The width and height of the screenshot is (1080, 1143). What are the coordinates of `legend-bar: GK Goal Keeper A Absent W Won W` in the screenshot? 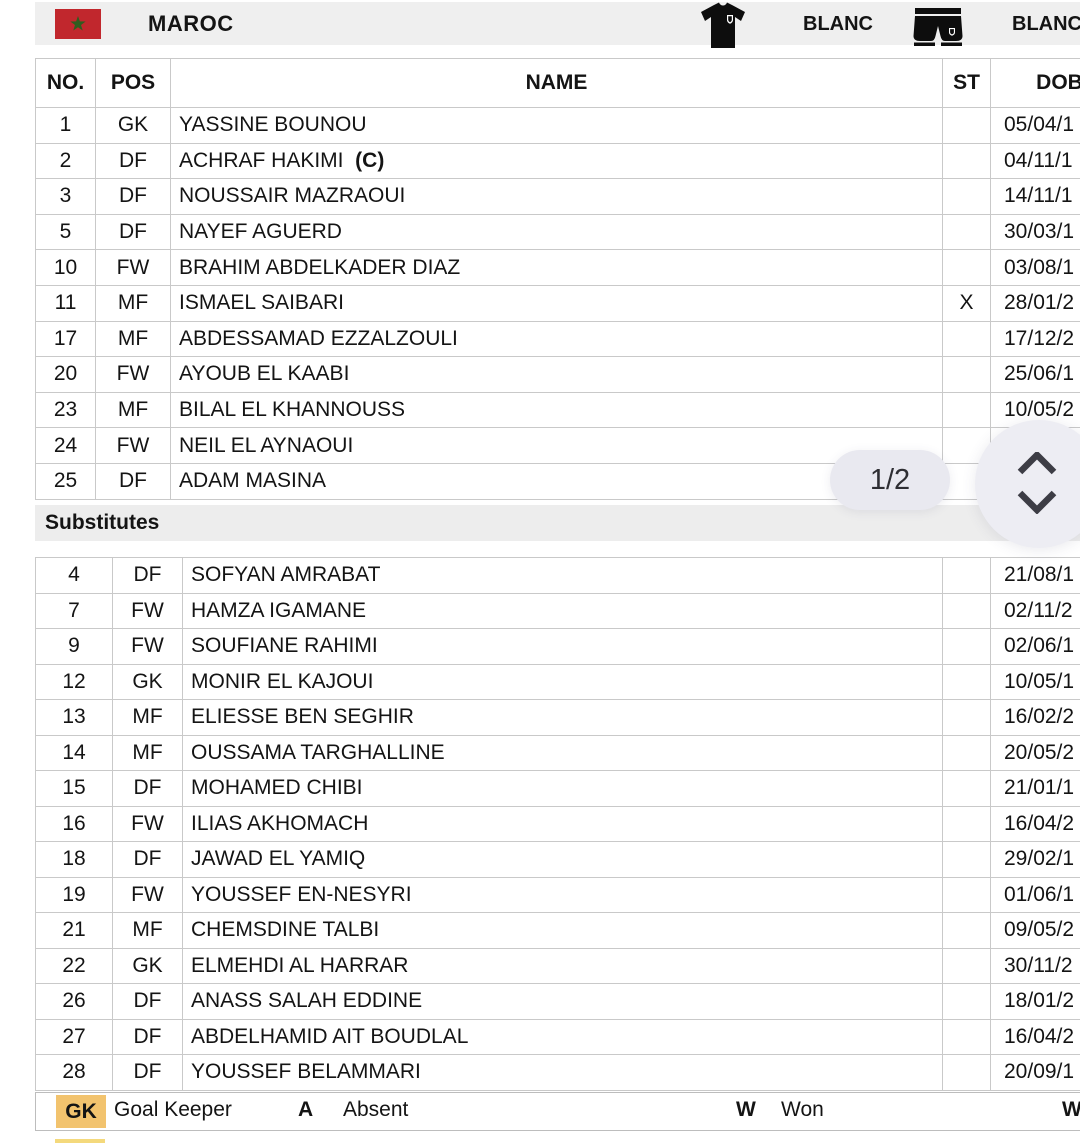 It's located at (557, 1111).